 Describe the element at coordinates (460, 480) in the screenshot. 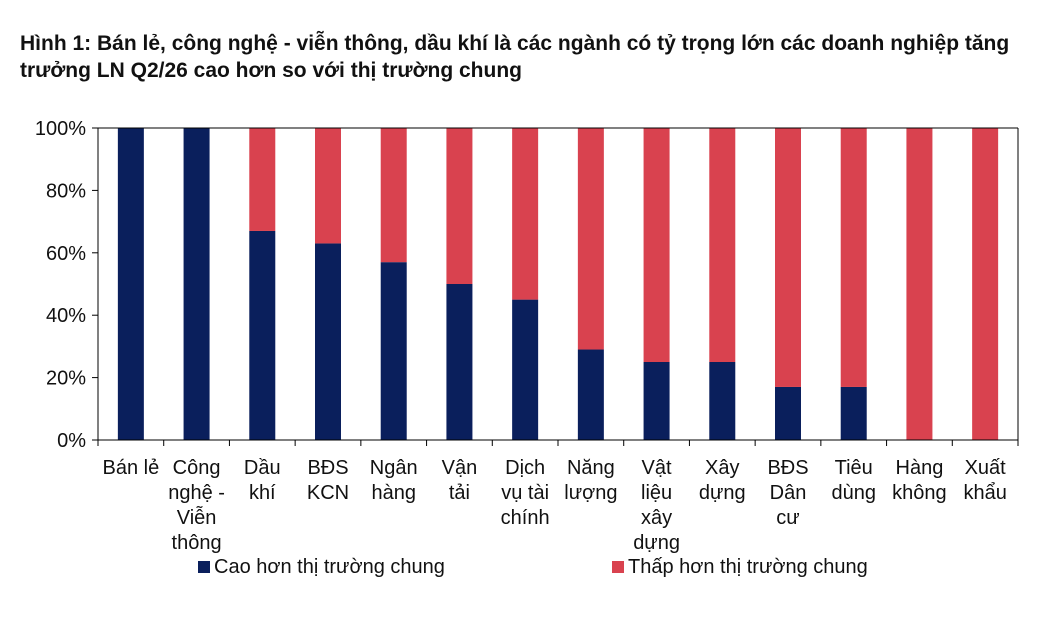

I see `x-tick-label: Vận tải` at that location.